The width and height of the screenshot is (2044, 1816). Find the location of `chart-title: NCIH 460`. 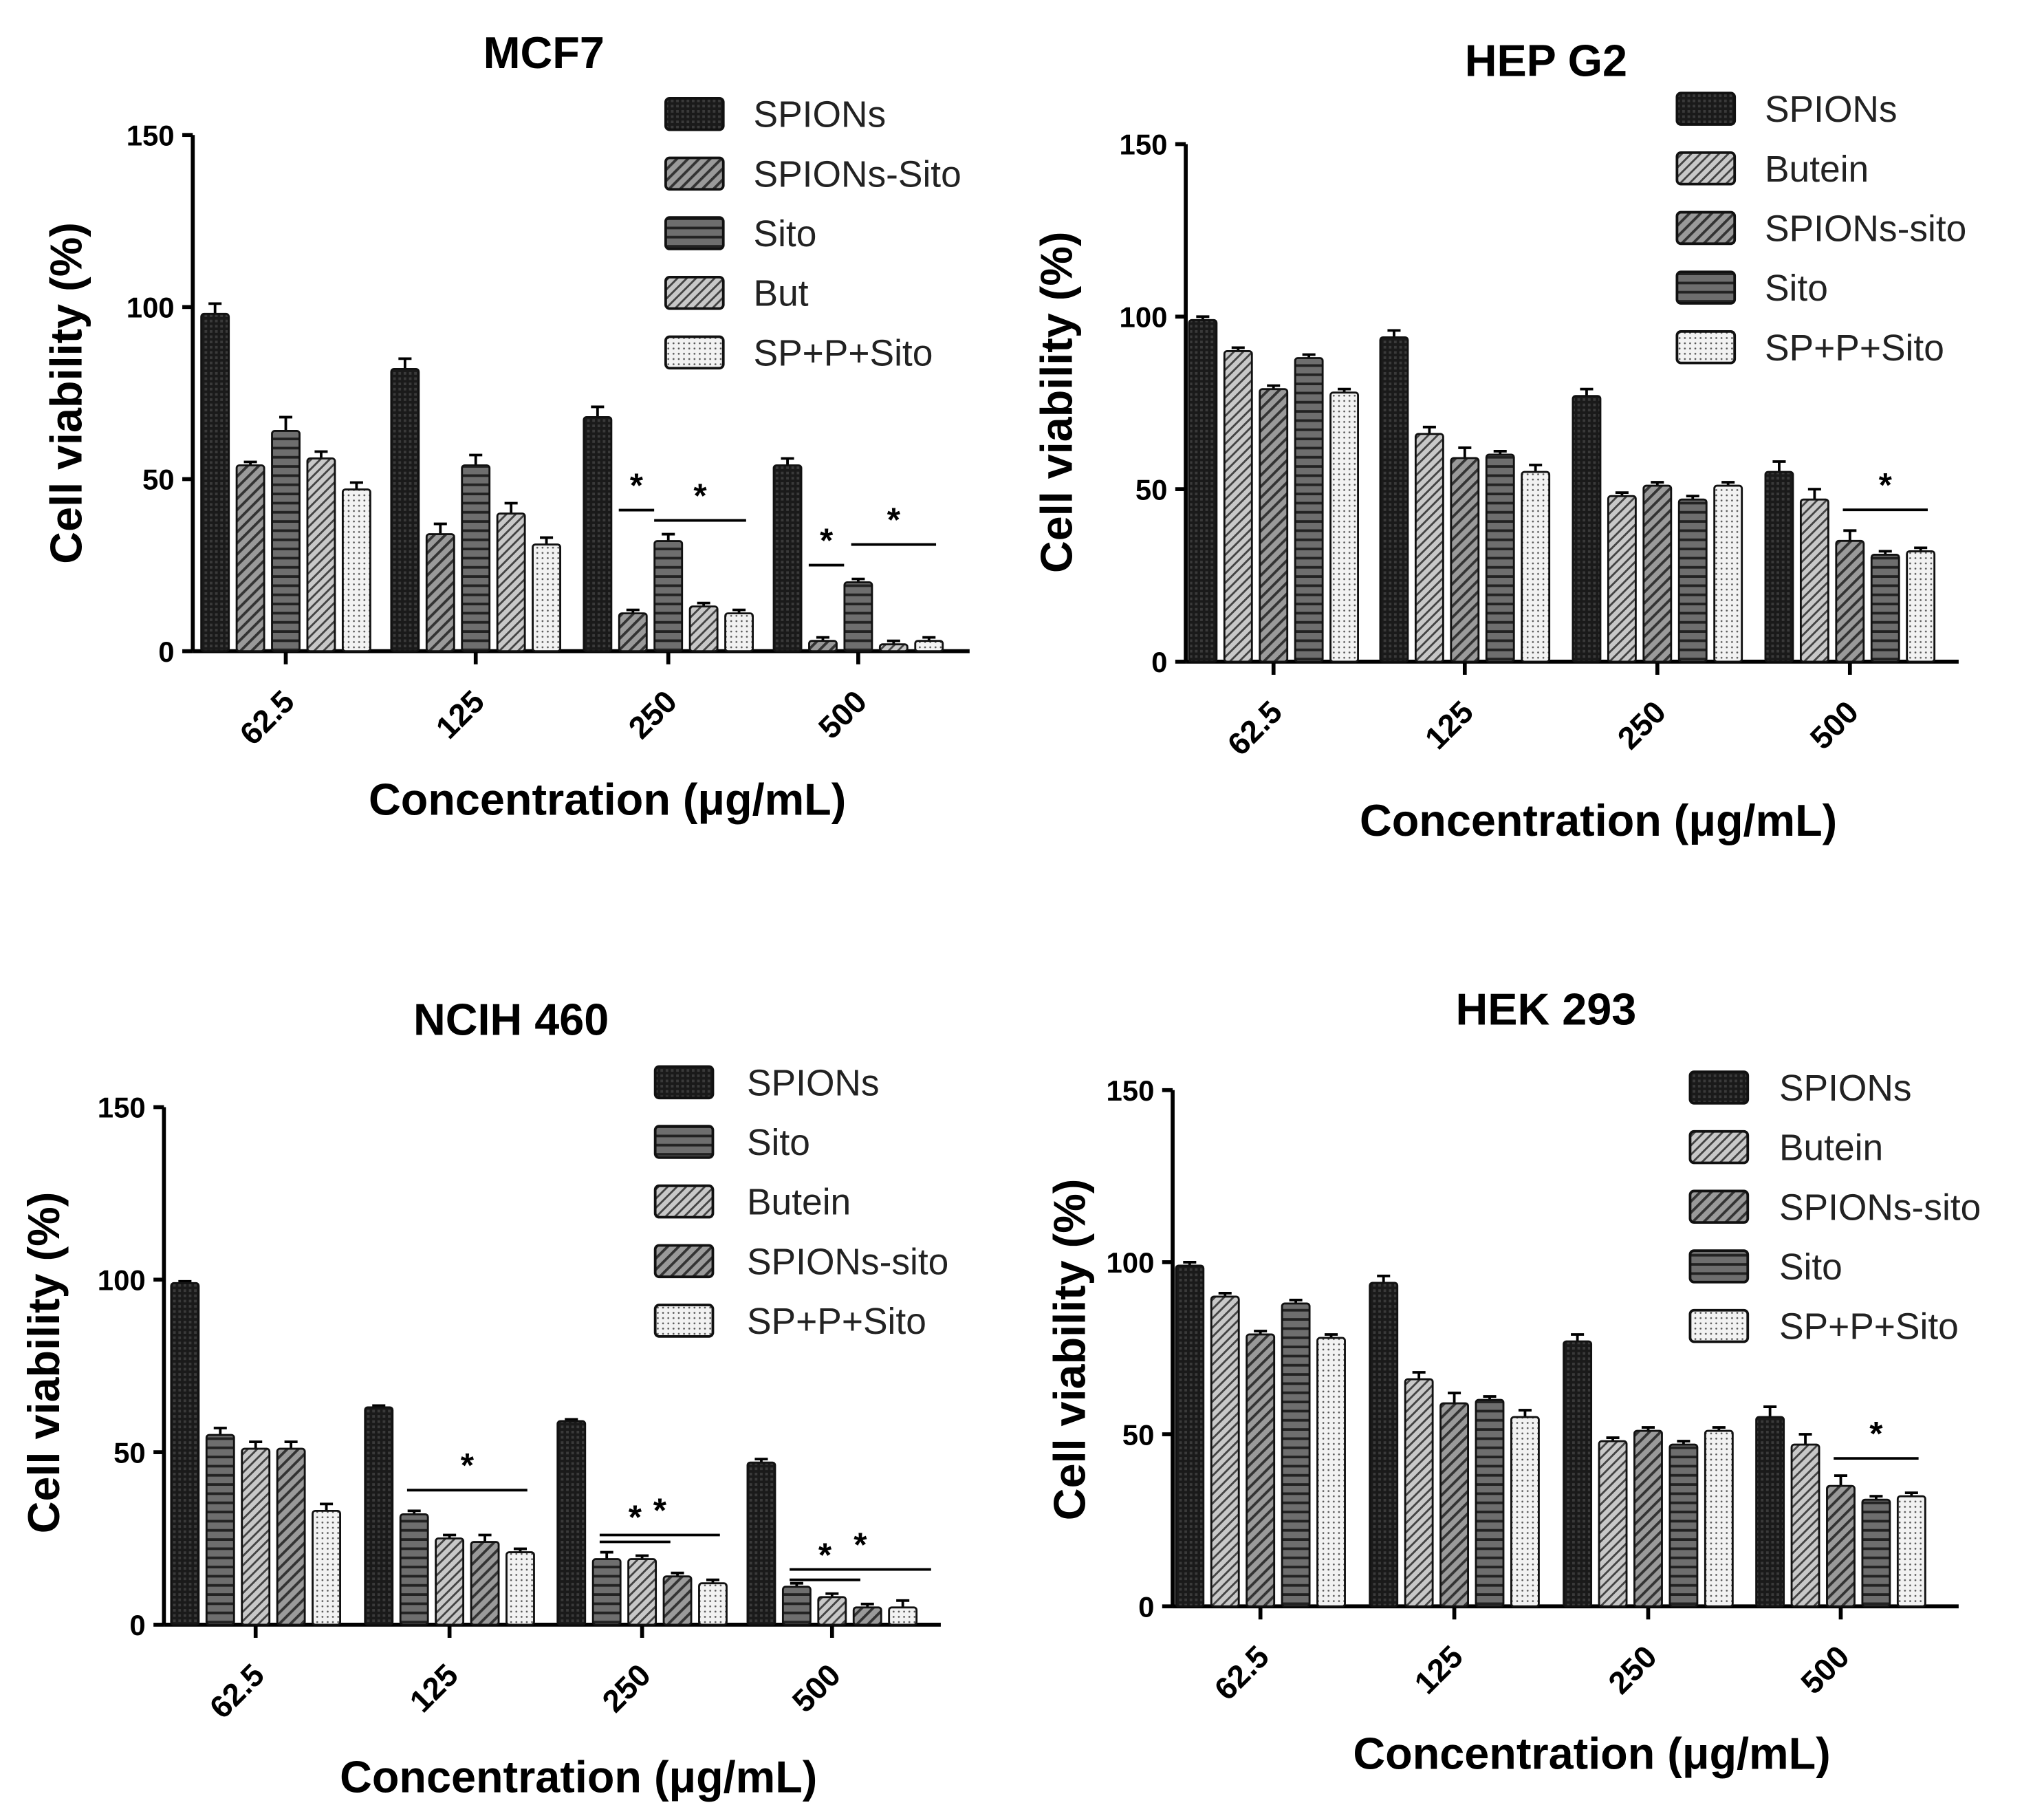

chart-title: NCIH 460 is located at coordinates (511, 1020).